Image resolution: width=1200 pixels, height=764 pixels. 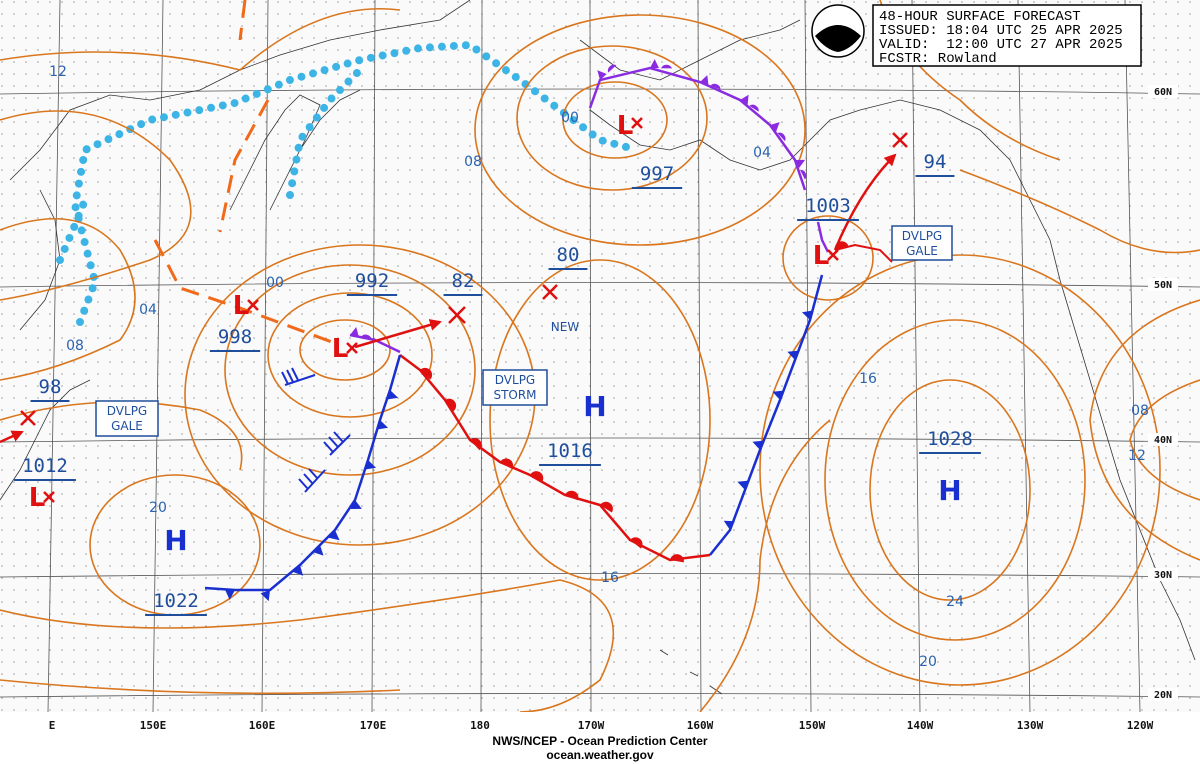 I want to click on wind-barbs, so click(x=316, y=430).